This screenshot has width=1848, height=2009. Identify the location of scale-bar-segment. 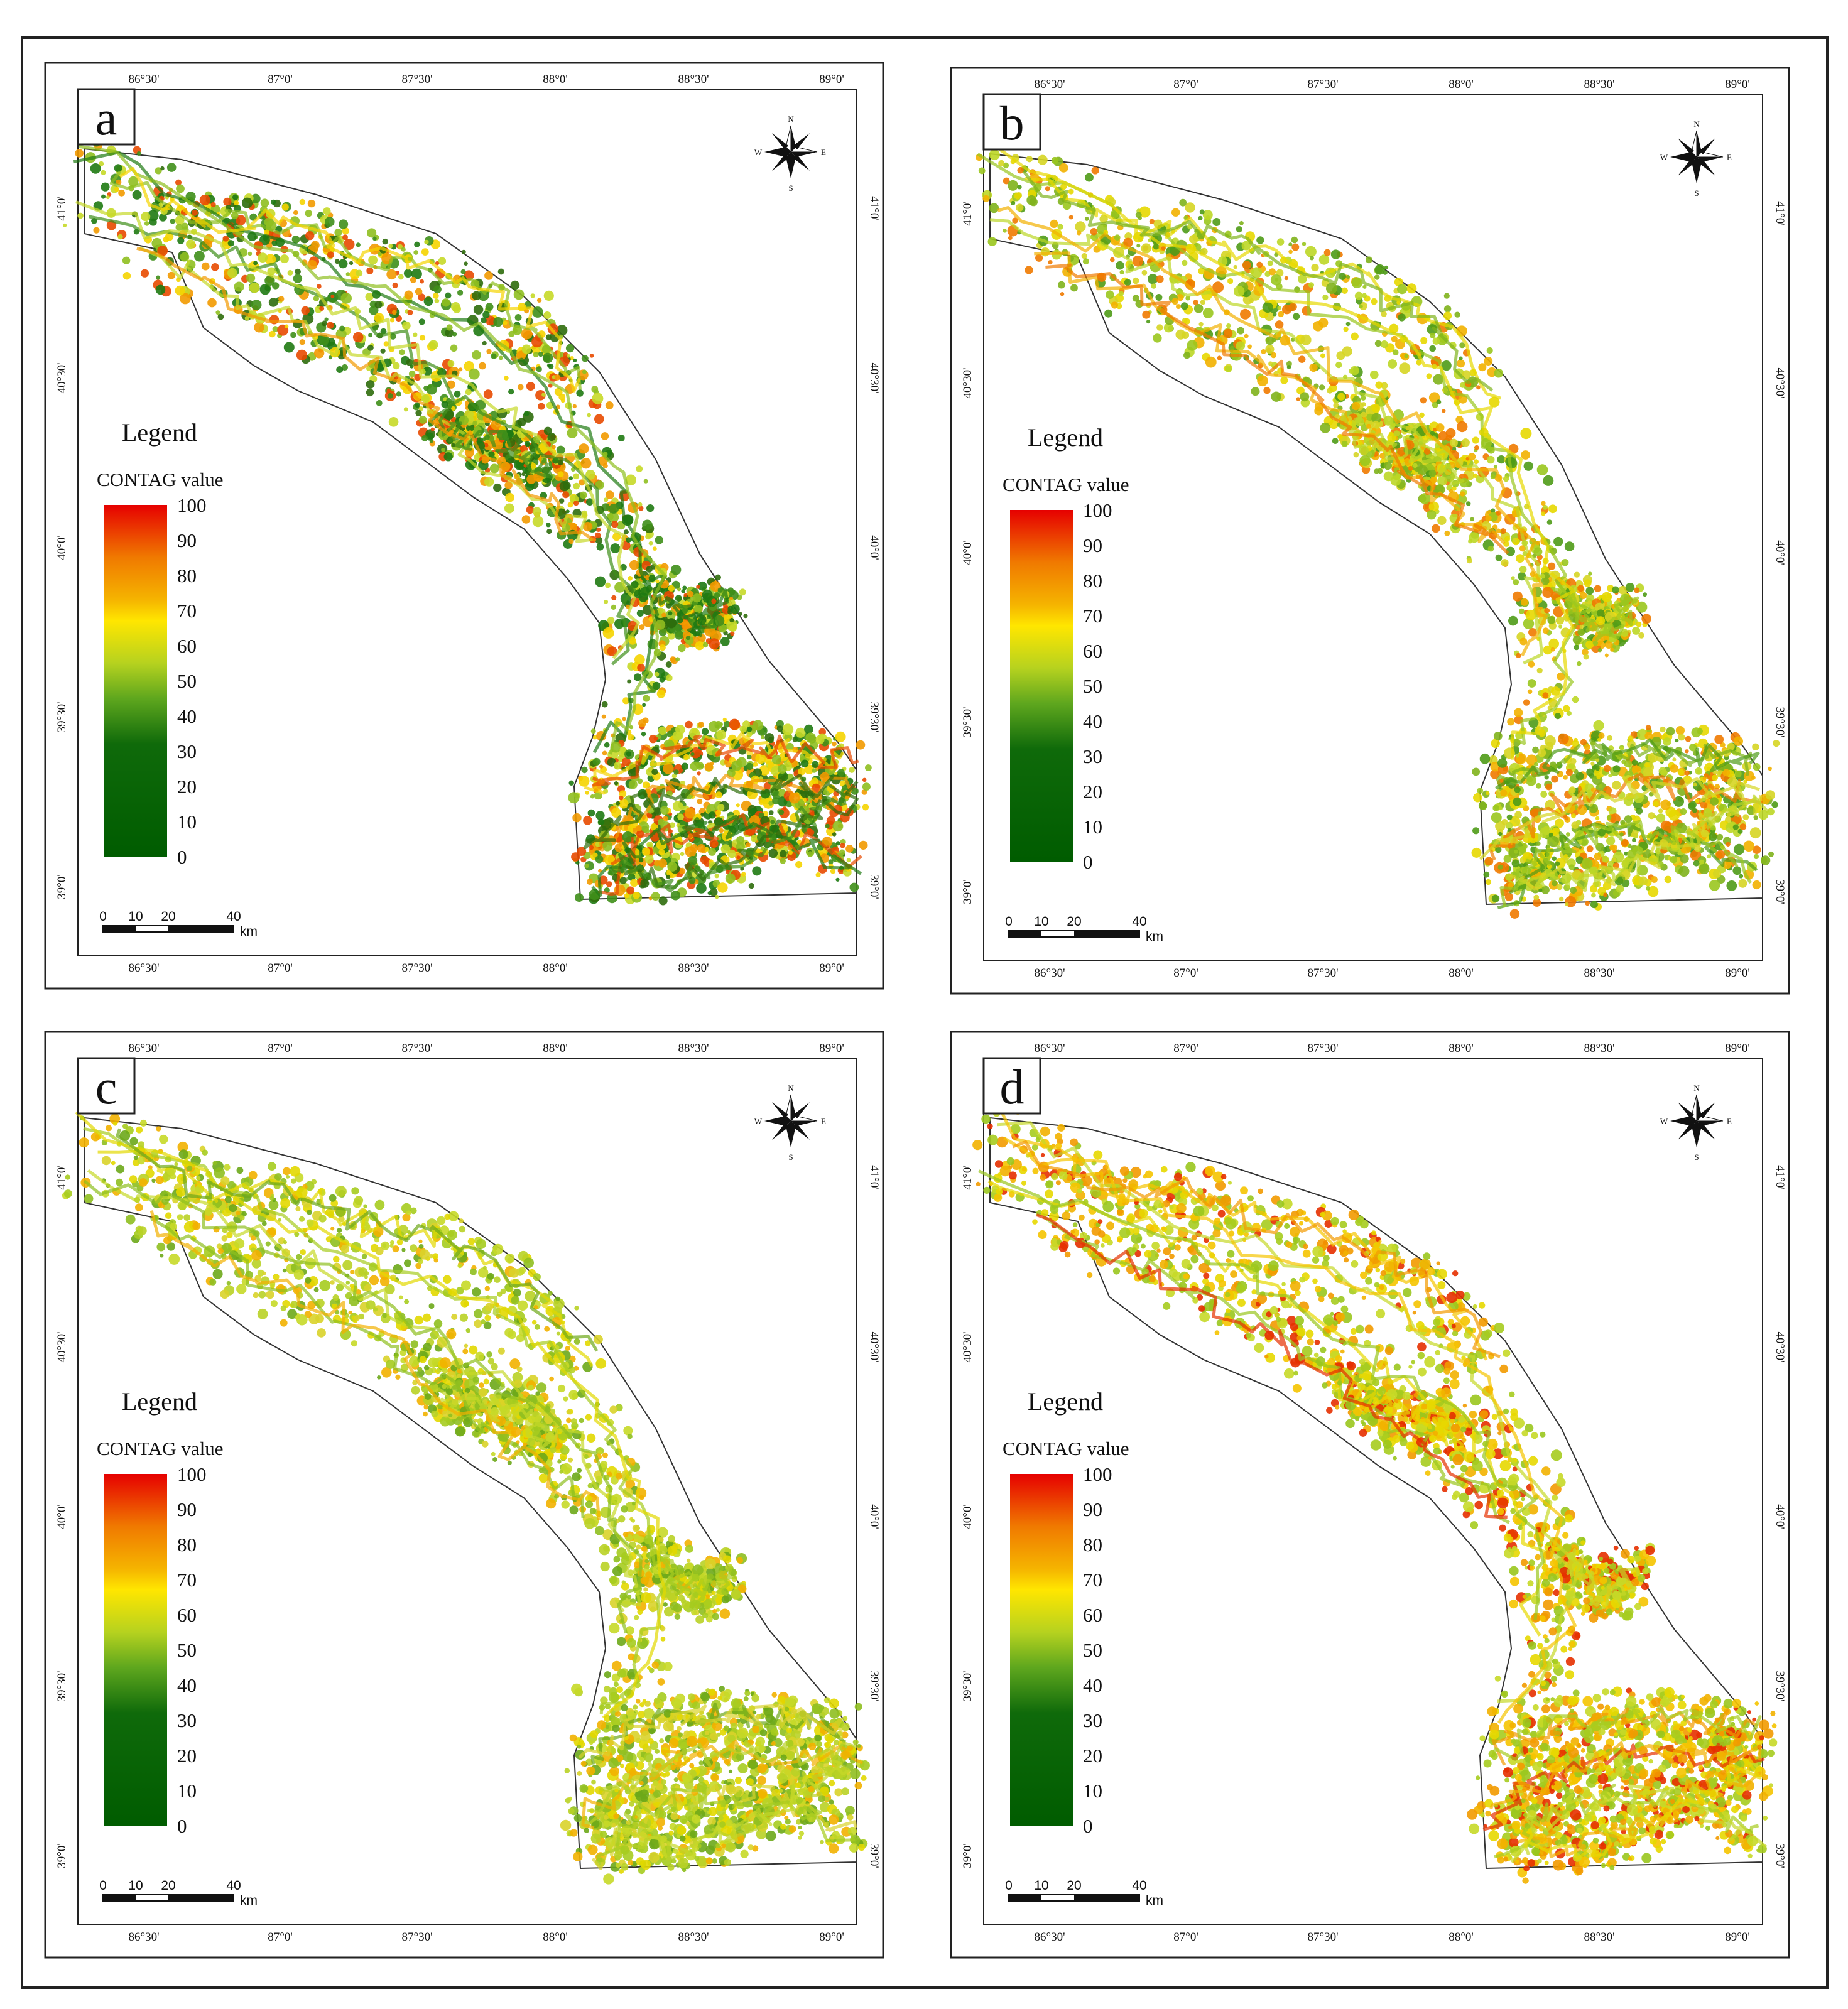
(201, 929).